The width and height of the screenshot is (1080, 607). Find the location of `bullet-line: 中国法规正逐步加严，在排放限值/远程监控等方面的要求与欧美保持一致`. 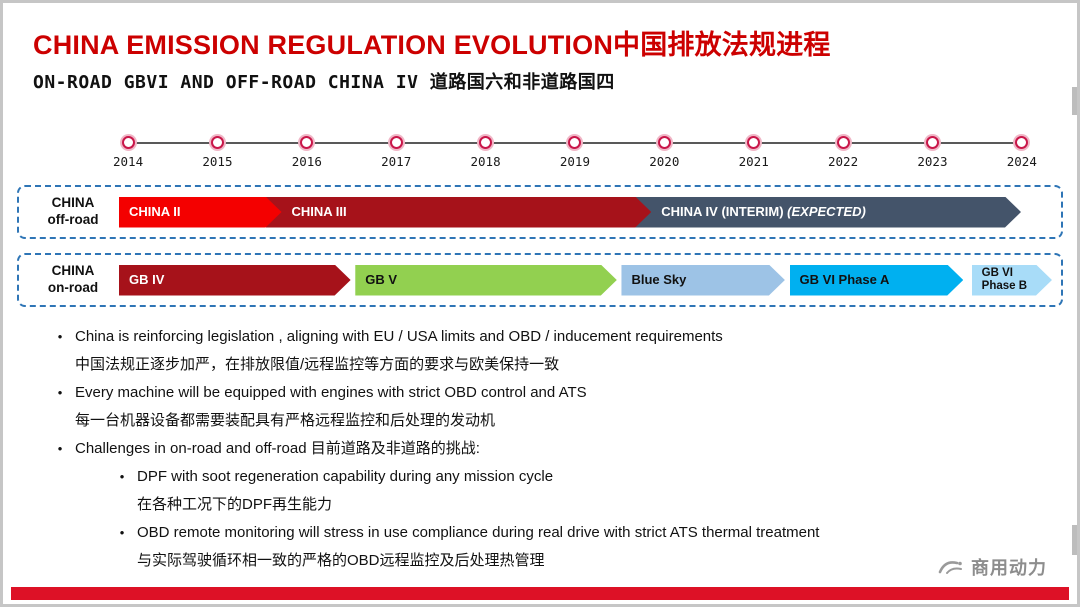

bullet-line: 中国法规正逐步加严，在排放限值/远程监控等方面的要求与欧美保持一致 is located at coordinates (547, 365).